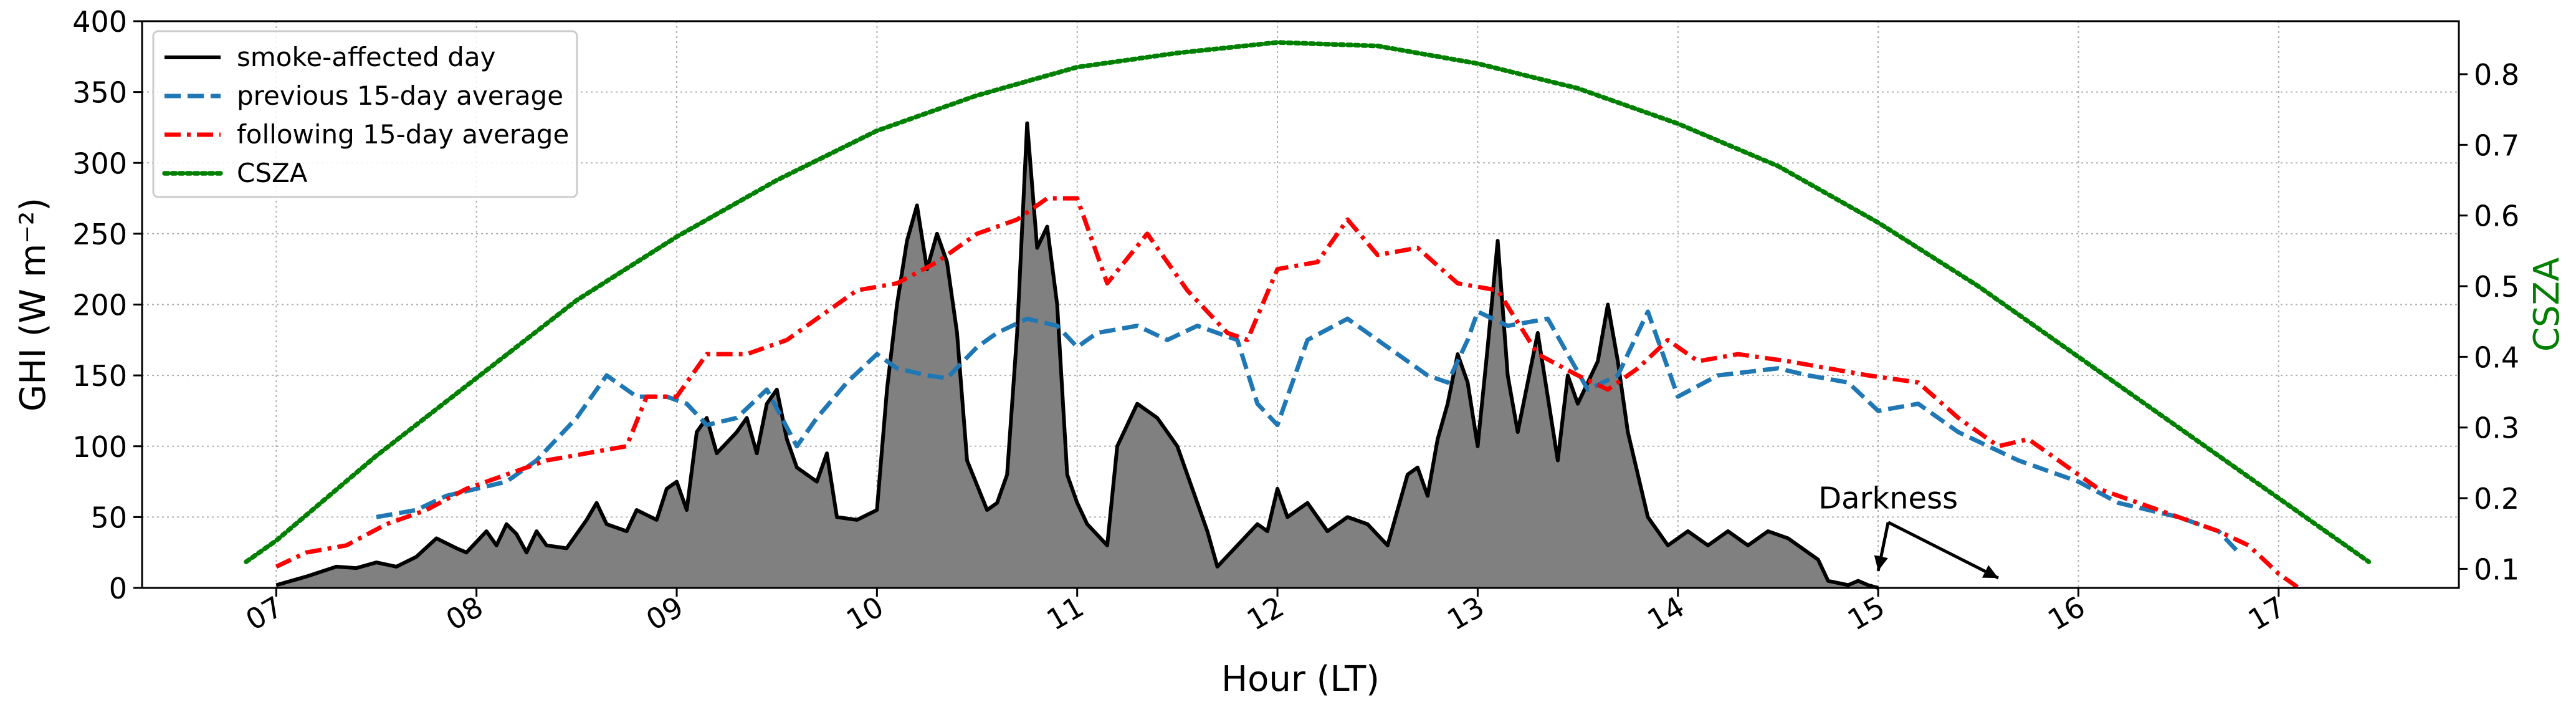 Image resolution: width=2576 pixels, height=707 pixels. I want to click on legend-box, so click(365, 114).